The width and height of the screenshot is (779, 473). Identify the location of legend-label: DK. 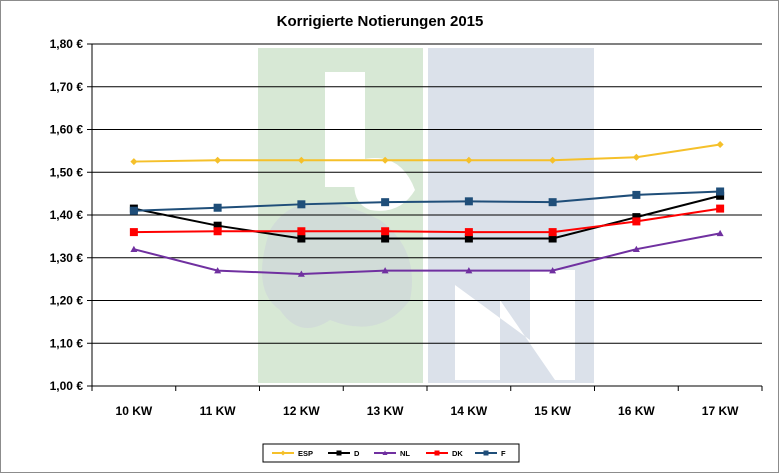
(457, 453).